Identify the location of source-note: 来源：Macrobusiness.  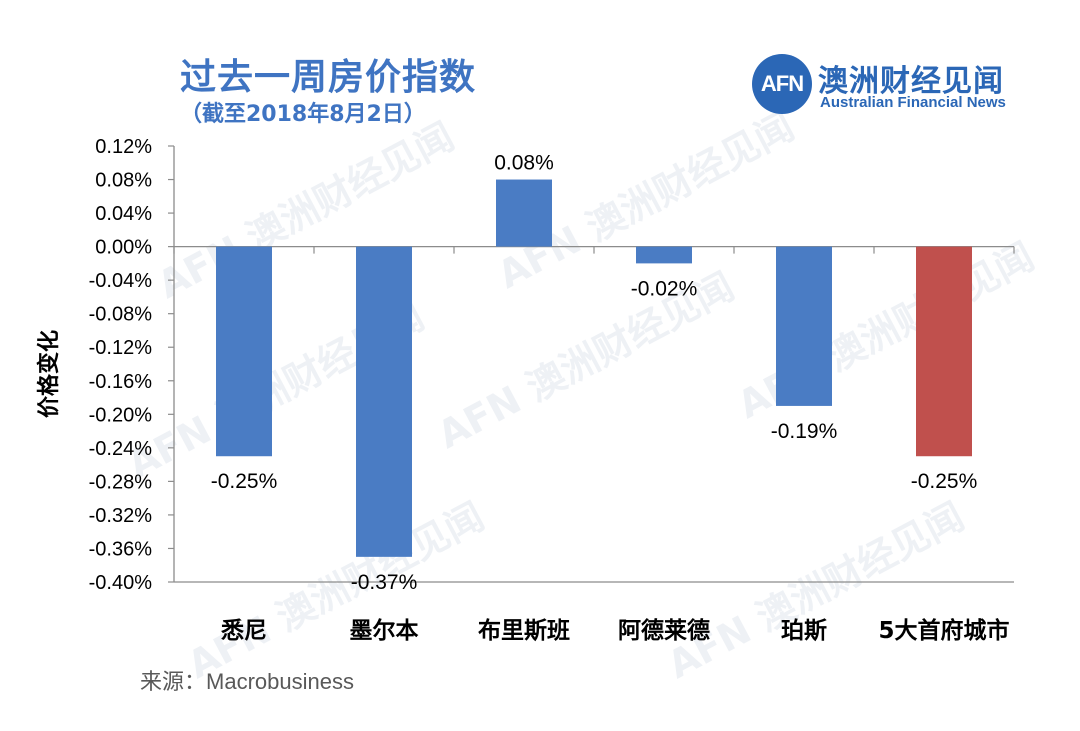
(247, 680).